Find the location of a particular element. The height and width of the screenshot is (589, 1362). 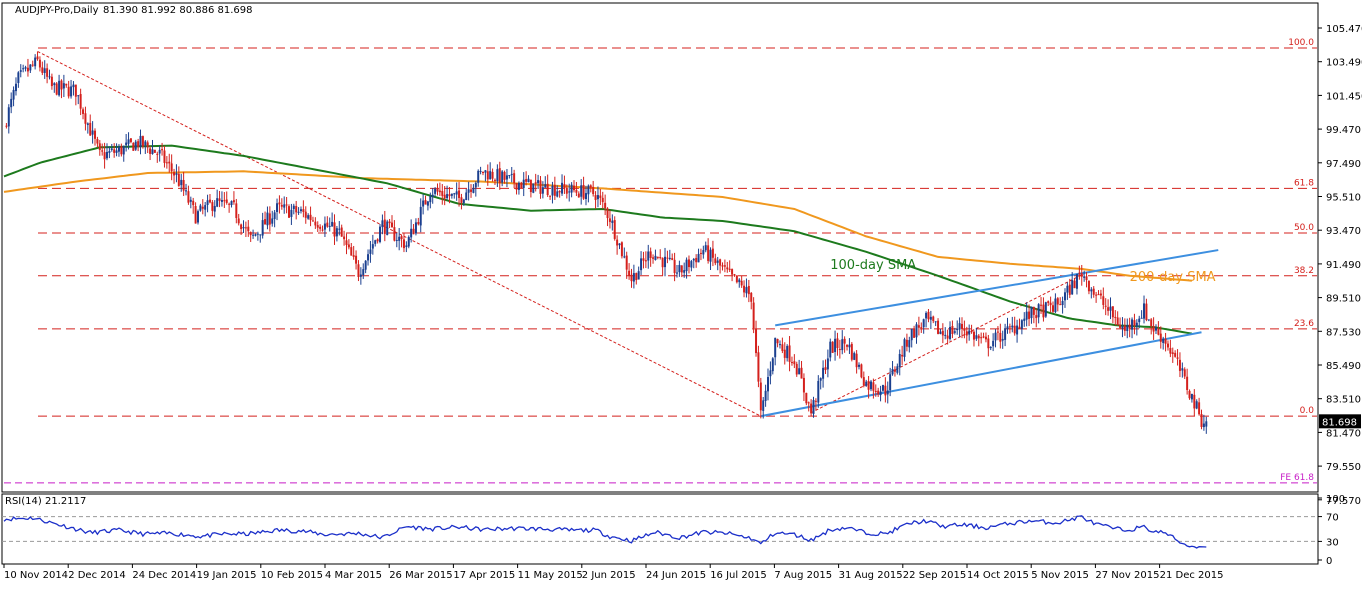

rsi-frame is located at coordinates (660, 529).